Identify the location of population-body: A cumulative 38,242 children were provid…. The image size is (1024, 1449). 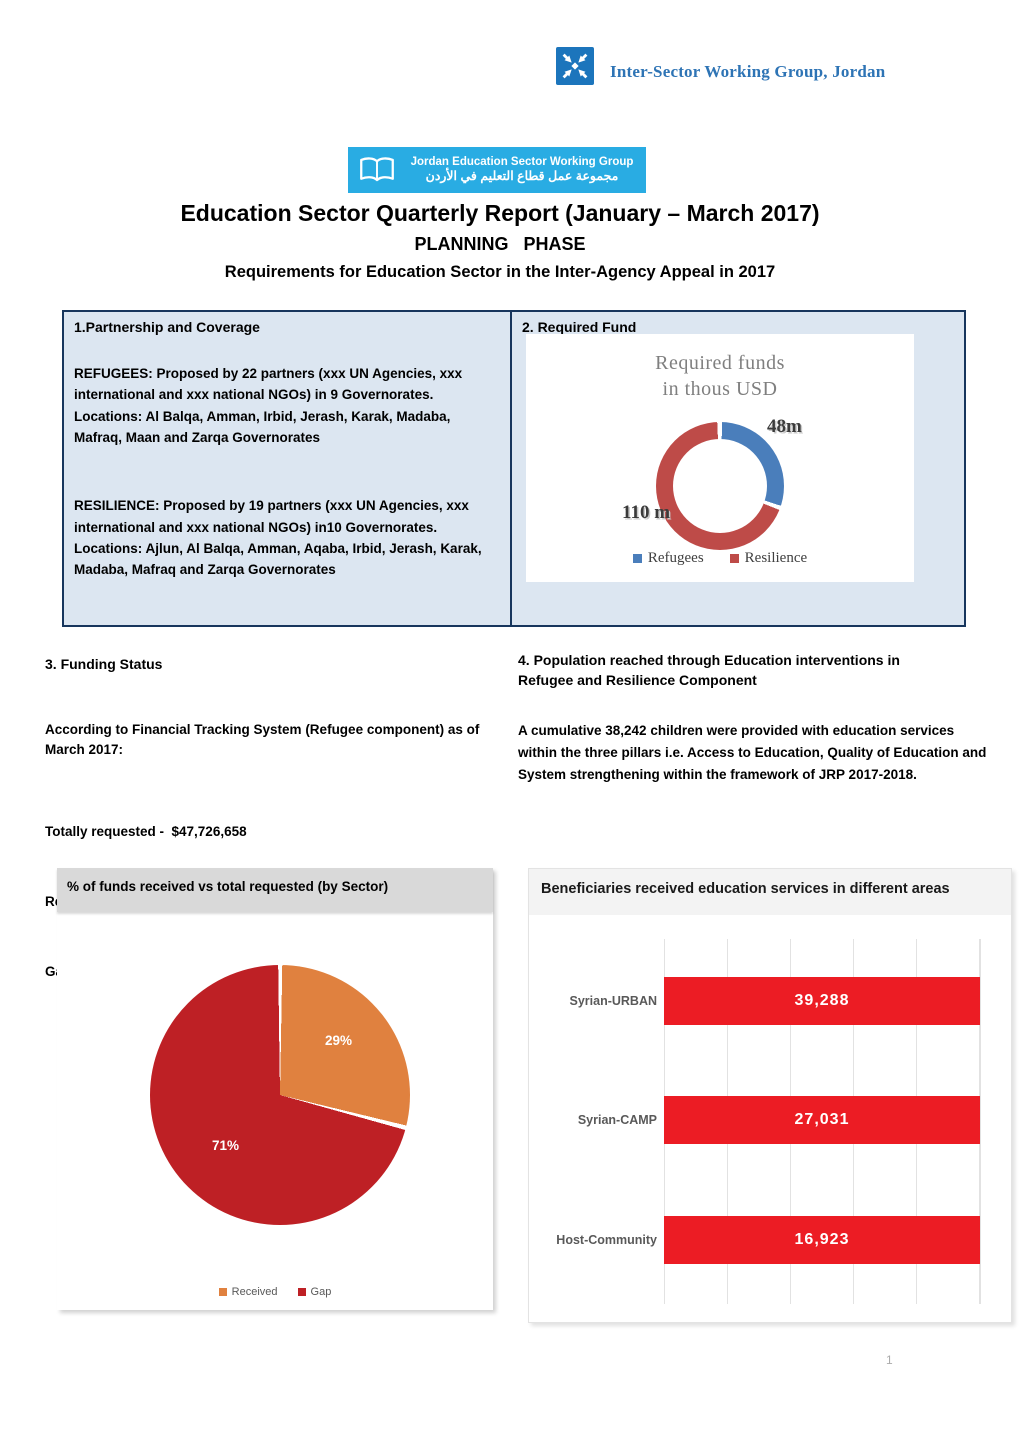
(752, 752).